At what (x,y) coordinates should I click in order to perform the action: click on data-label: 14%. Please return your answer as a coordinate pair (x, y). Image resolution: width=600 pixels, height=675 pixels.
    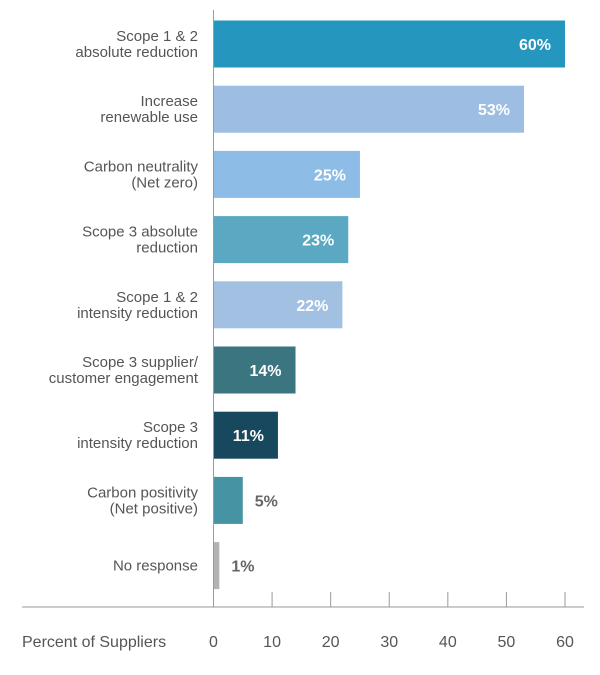
    Looking at the image, I should click on (265, 371).